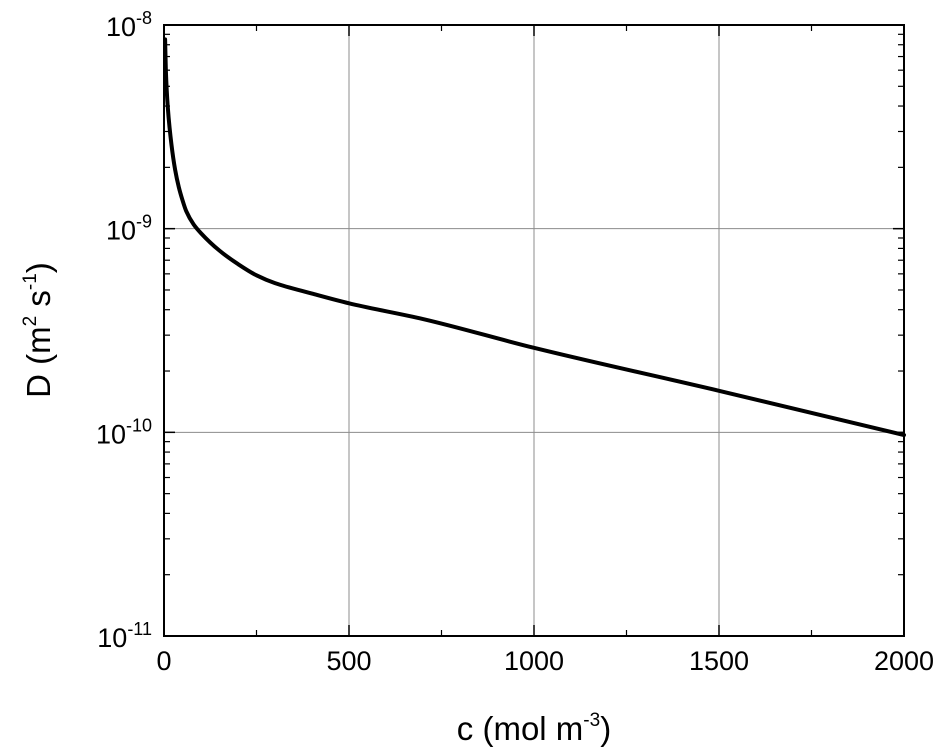 Image resolution: width=944 pixels, height=752 pixels. What do you see at coordinates (719, 661) in the screenshot?
I see `x-tick-label: 1500` at bounding box center [719, 661].